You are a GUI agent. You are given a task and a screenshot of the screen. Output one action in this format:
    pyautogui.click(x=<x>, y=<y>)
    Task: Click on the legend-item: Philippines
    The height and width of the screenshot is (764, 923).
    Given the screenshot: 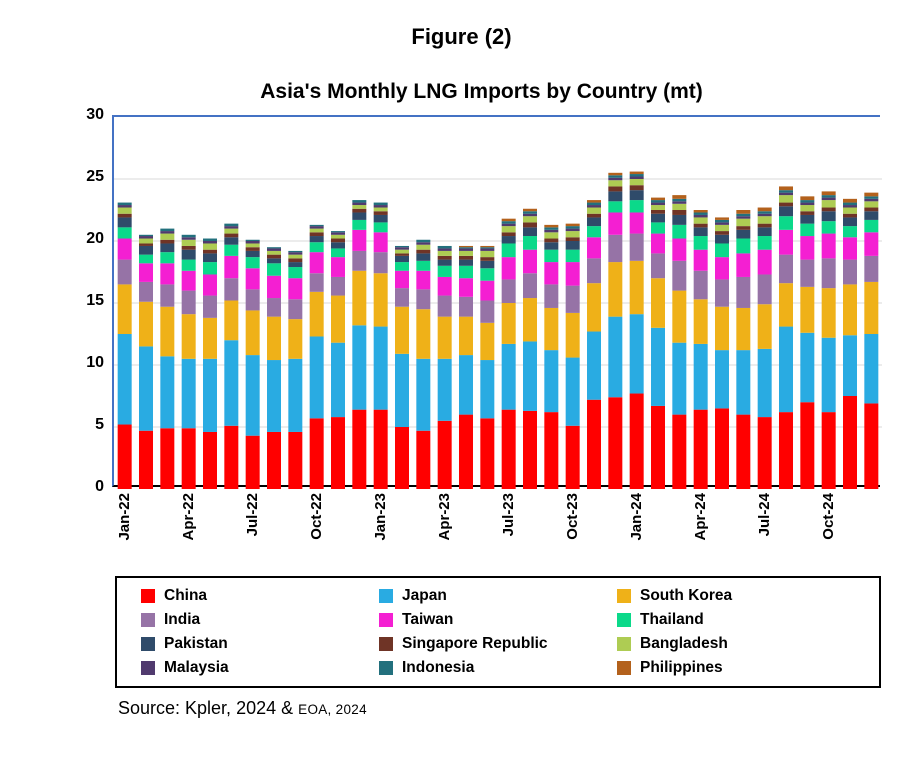 What is the action you would take?
    pyautogui.click(x=736, y=668)
    